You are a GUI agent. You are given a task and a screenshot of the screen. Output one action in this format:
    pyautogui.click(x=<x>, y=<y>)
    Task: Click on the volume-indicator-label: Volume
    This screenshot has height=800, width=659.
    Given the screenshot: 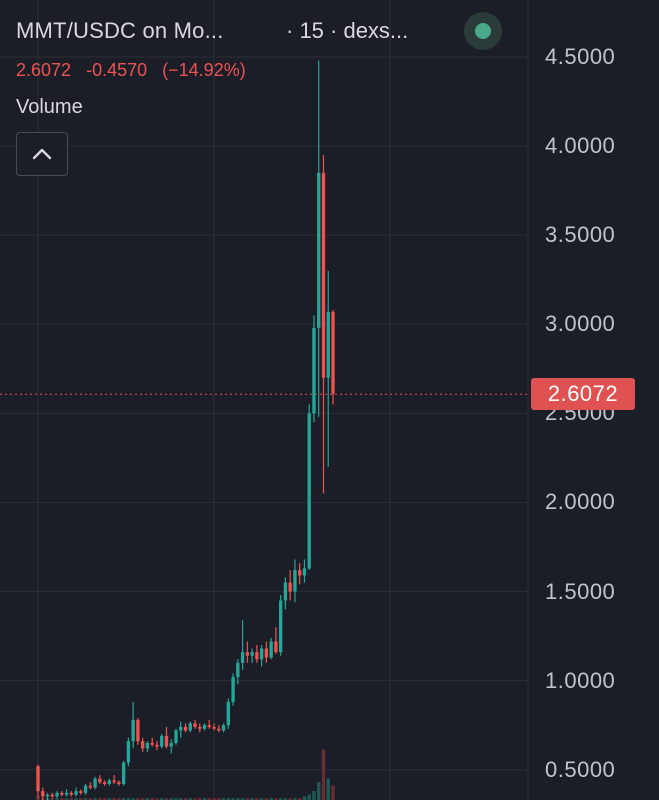 What is the action you would take?
    pyautogui.click(x=49, y=107)
    